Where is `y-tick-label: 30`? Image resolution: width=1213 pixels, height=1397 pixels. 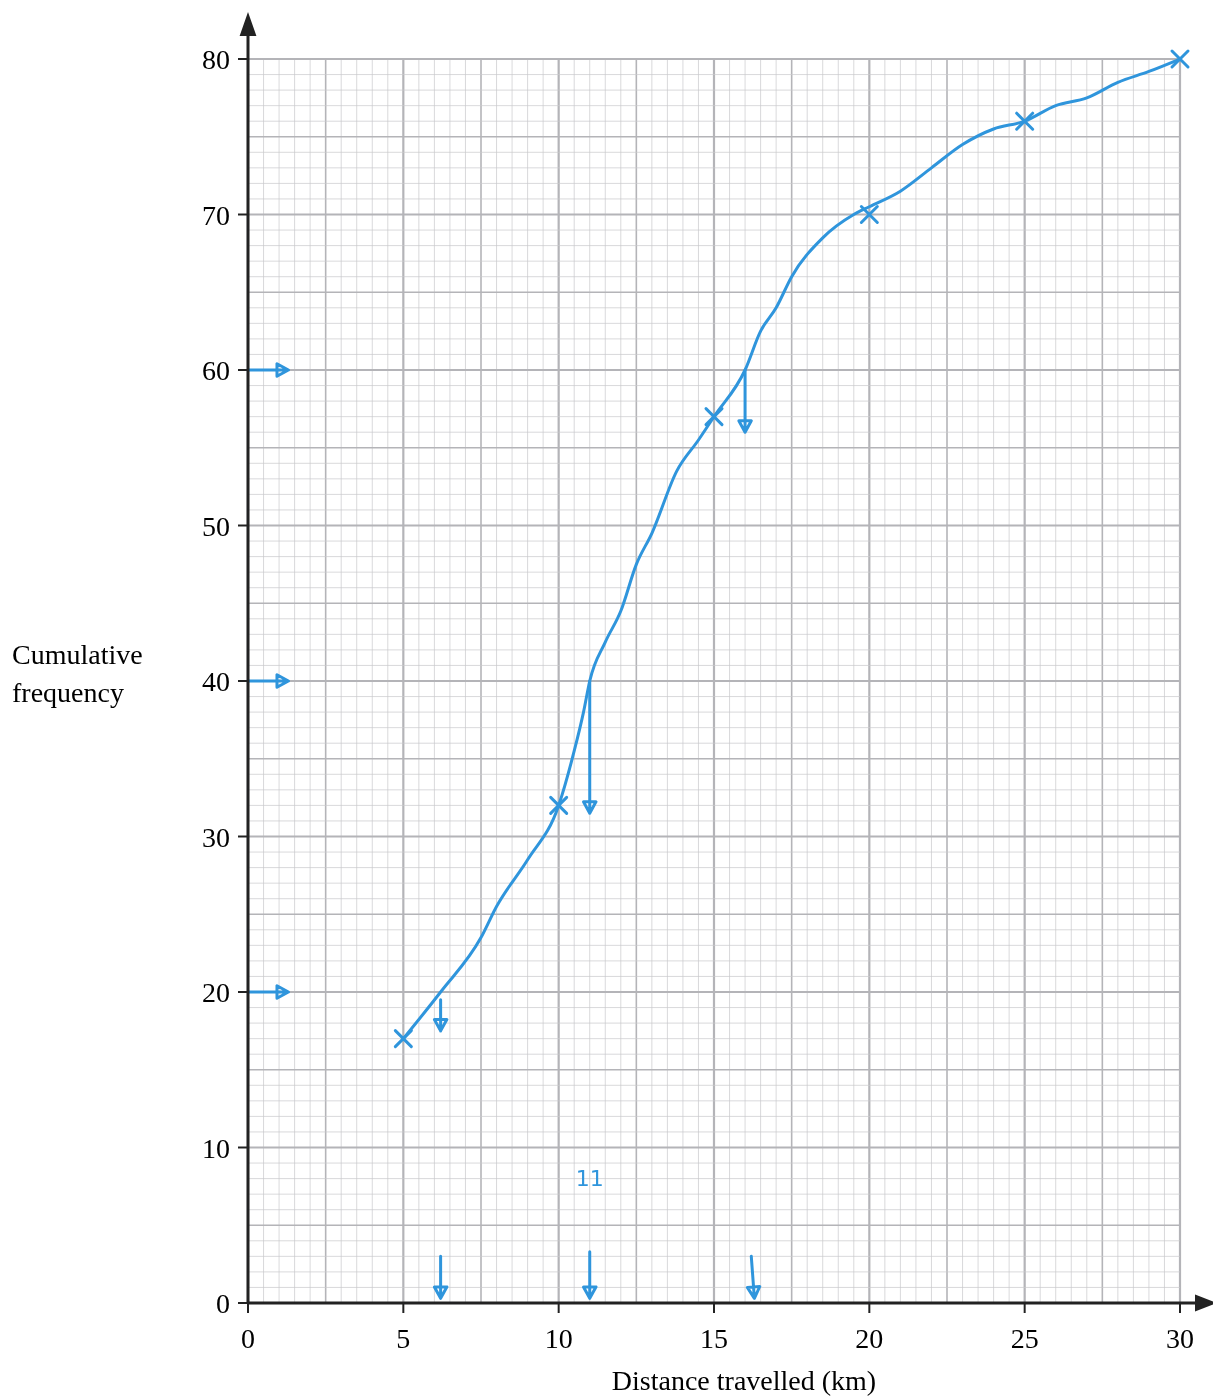 y-tick-label: 30 is located at coordinates (216, 837).